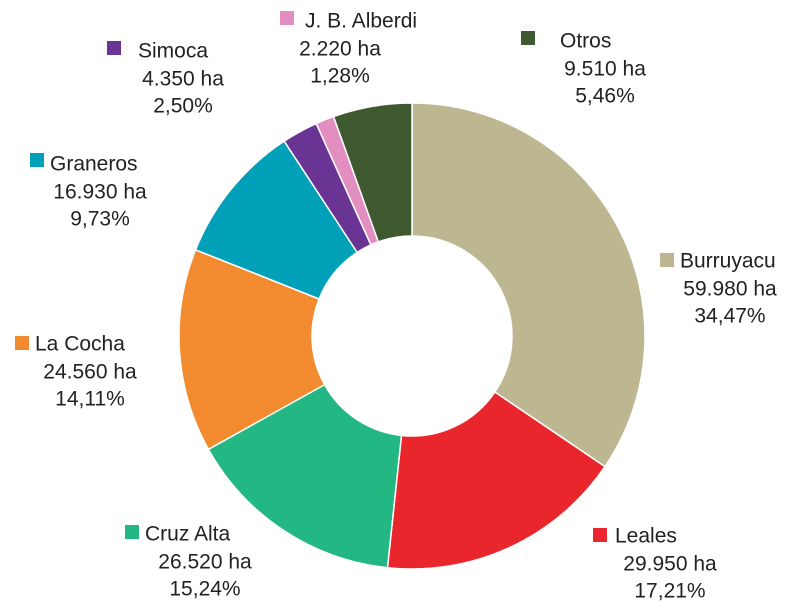 The height and width of the screenshot is (608, 798). I want to click on value-label: 24.560 ha, so click(90, 372).